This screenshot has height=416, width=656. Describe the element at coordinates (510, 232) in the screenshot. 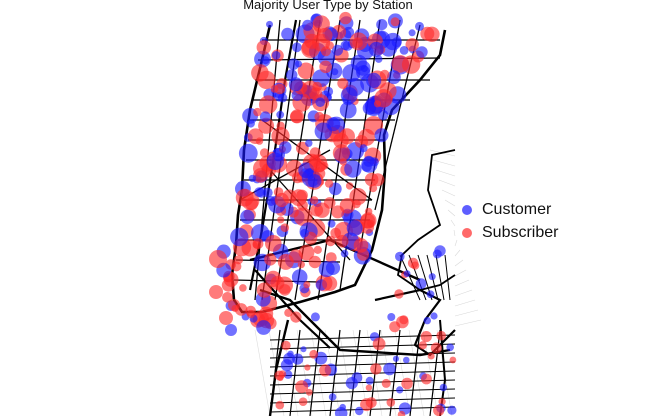

I see `legend-item-subscriber: Subscriber` at that location.